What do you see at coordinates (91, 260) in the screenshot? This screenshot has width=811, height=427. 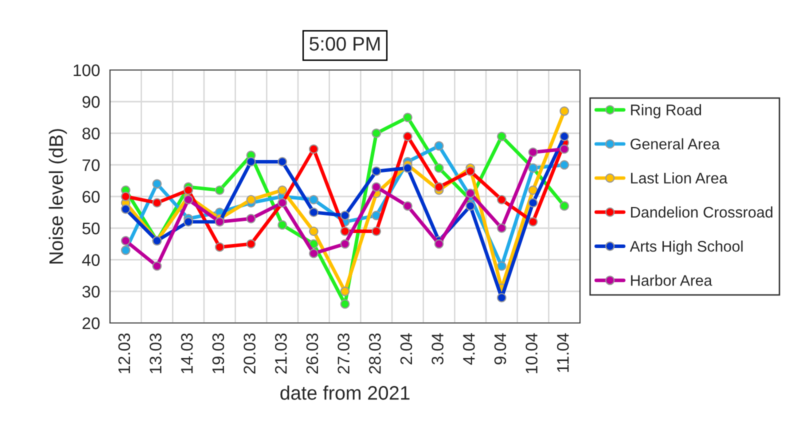 I see `y-tick-label: 40` at bounding box center [91, 260].